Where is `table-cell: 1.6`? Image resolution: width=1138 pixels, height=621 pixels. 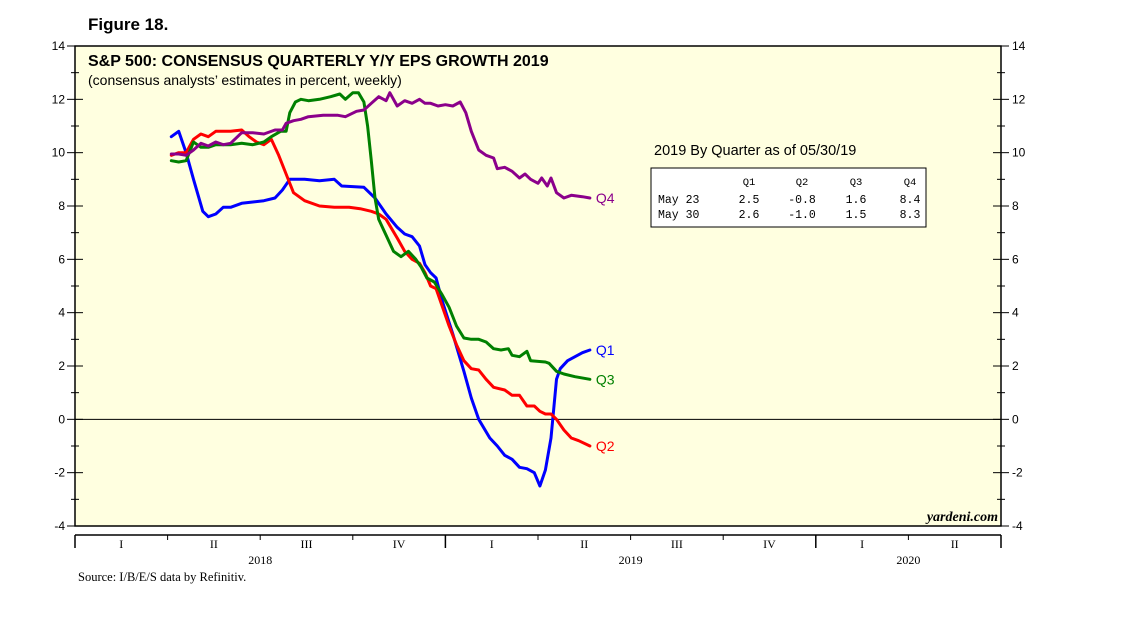
table-cell: 1.6 is located at coordinates (856, 200).